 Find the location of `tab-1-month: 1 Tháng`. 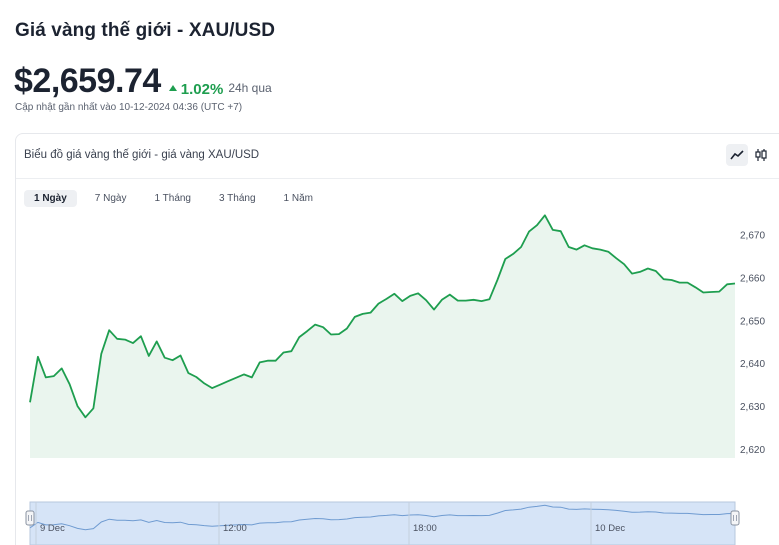

tab-1-month: 1 Tháng is located at coordinates (172, 198).